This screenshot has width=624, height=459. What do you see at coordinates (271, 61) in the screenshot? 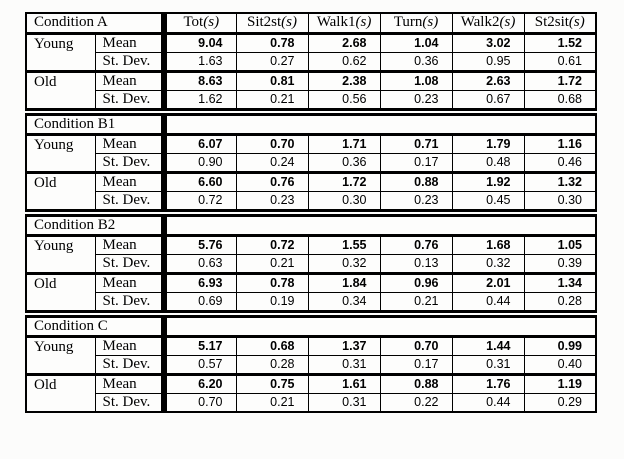
I see `stdev-value: 0.27` at bounding box center [271, 61].